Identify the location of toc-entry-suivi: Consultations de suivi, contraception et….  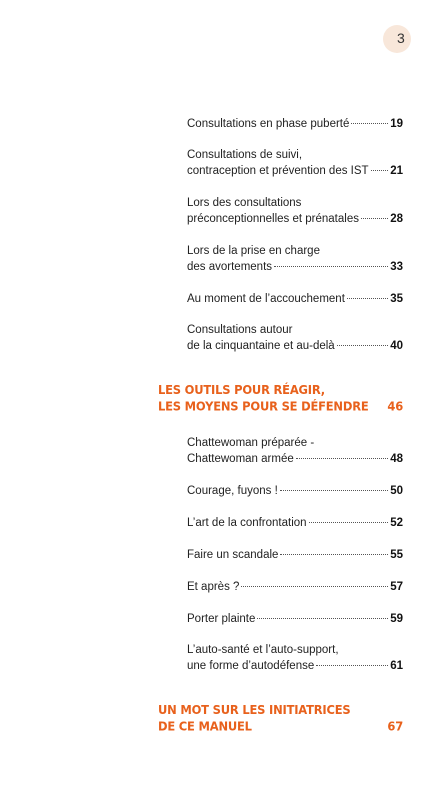
(295, 163).